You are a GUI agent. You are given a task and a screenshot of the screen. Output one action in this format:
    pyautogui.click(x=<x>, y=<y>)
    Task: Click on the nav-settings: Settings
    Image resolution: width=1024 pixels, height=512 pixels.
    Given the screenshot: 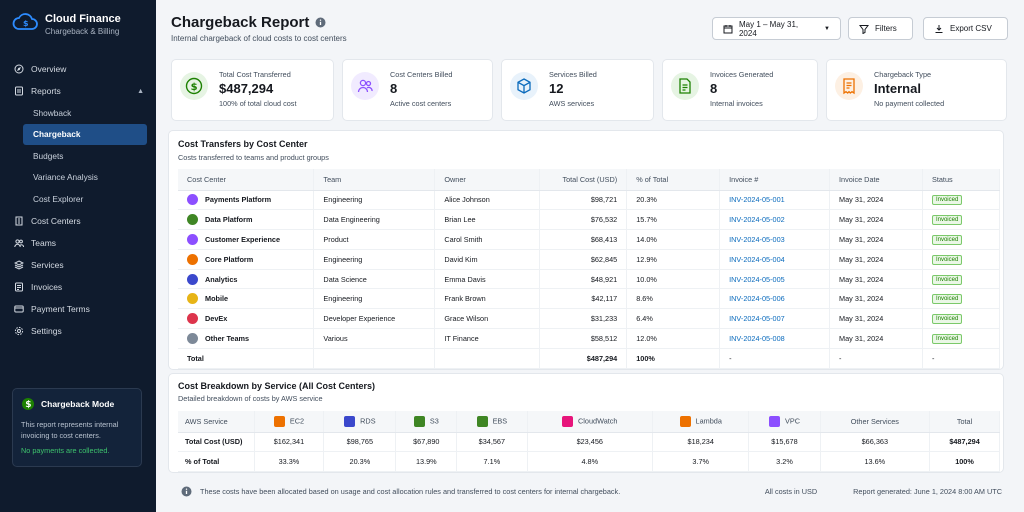 What is the action you would take?
    pyautogui.click(x=78, y=331)
    